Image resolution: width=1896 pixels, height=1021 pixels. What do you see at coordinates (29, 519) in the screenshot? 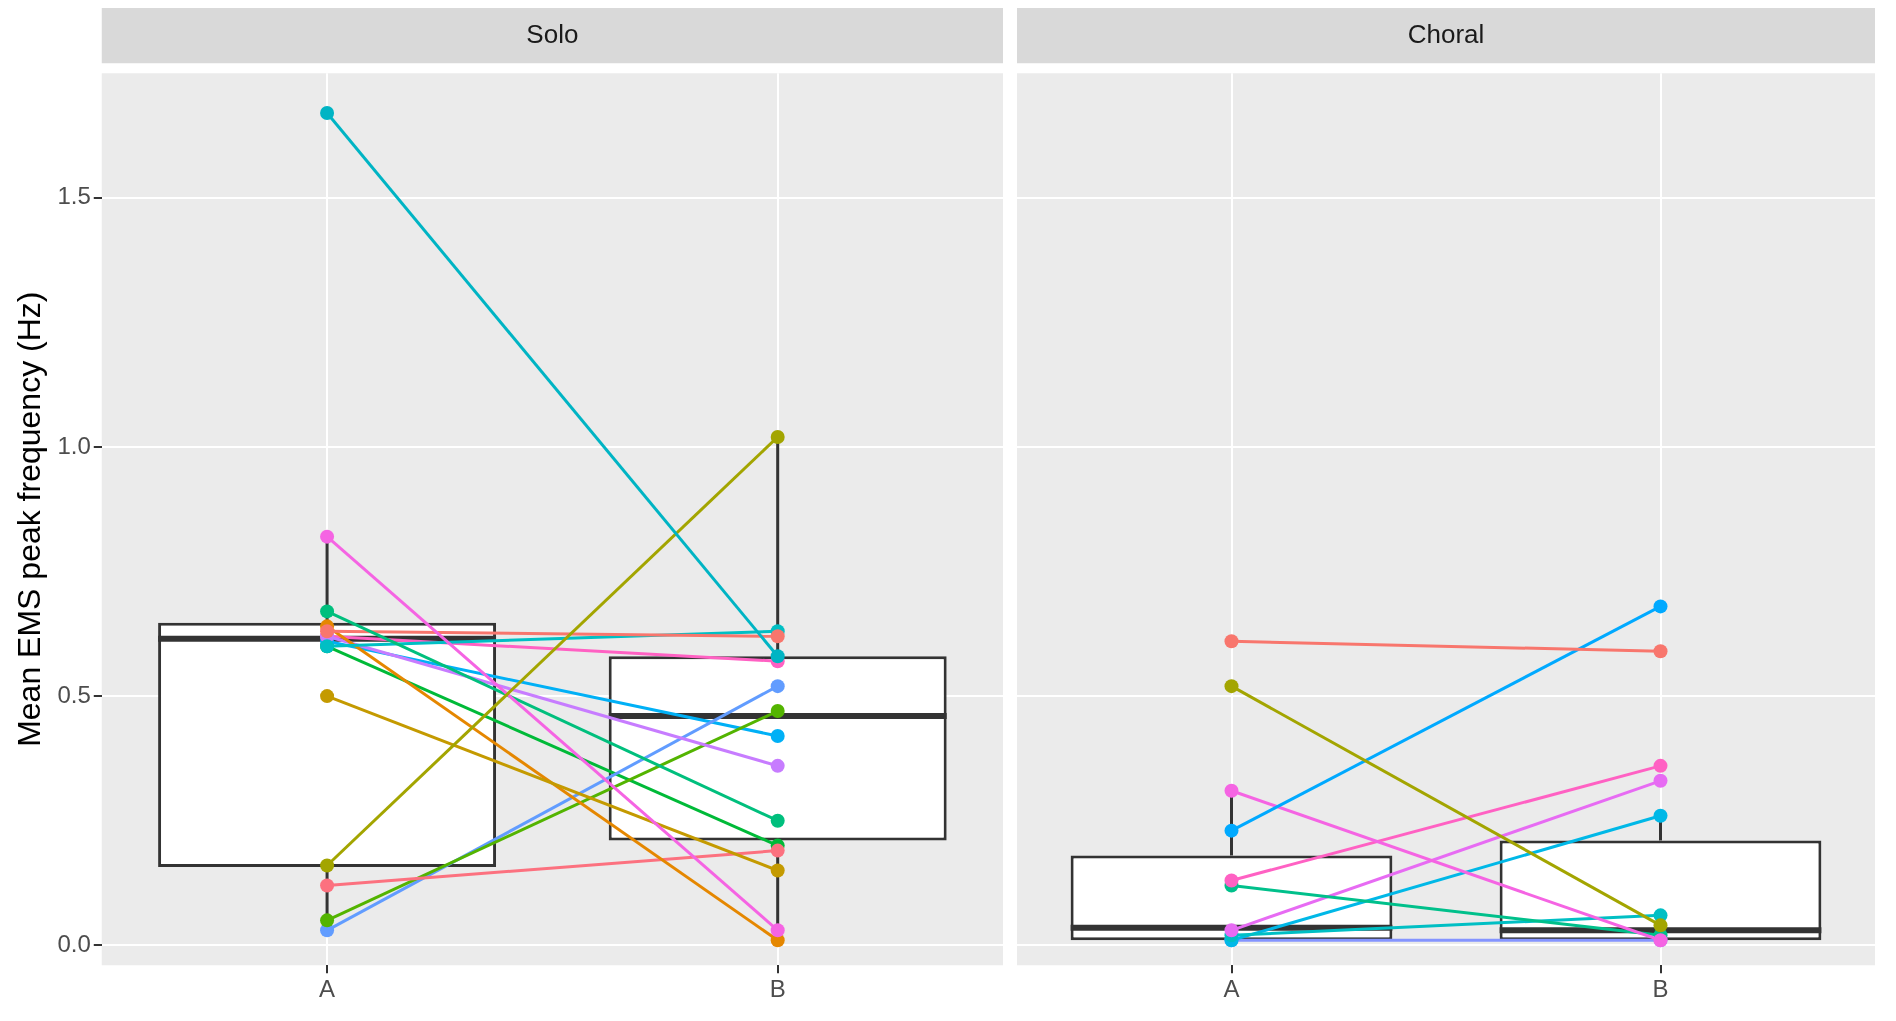
I see `y-axis-title: Mean EMS peak frequency (Hz)` at bounding box center [29, 519].